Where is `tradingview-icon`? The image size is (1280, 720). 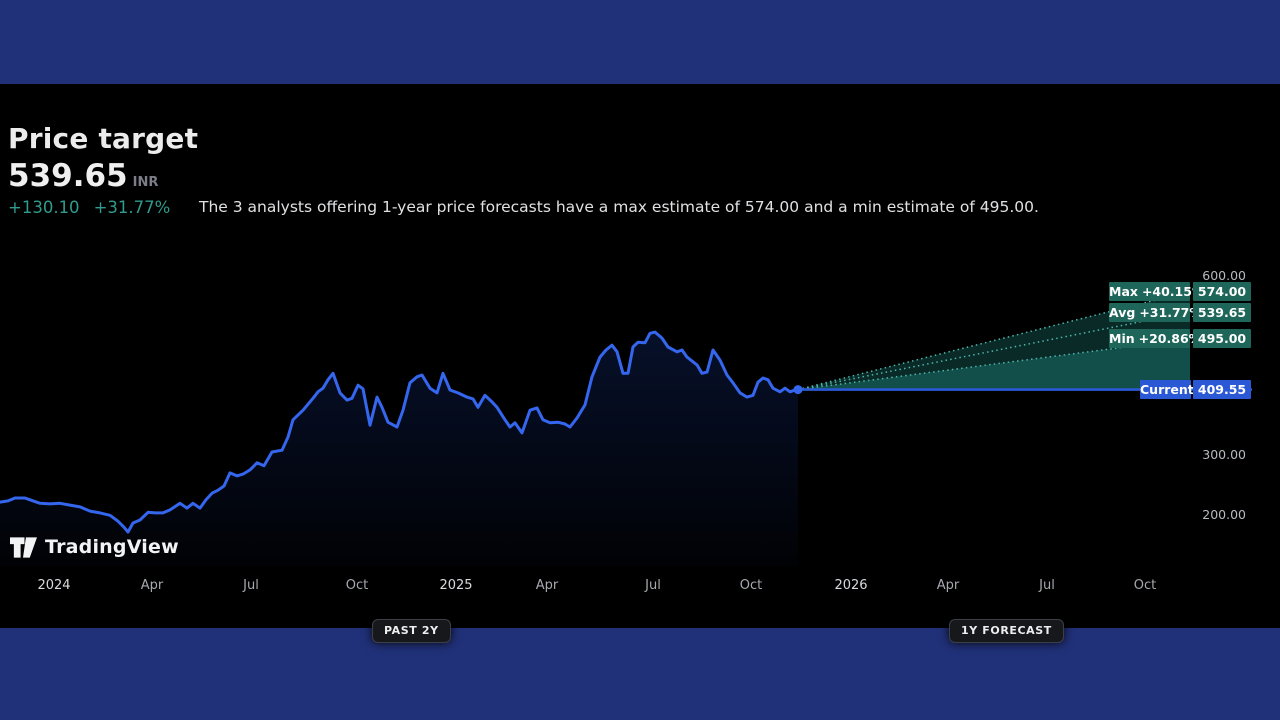 tradingview-icon is located at coordinates (23, 547).